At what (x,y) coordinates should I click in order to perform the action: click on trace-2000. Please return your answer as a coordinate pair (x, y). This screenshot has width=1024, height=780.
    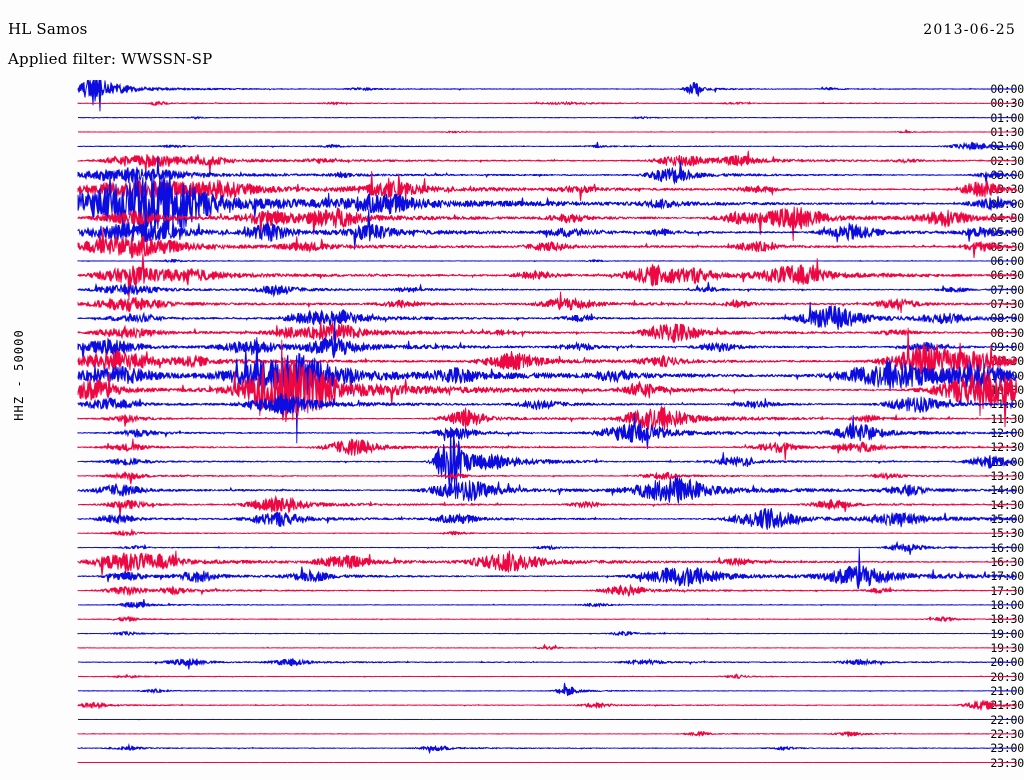
    Looking at the image, I should click on (547, 663).